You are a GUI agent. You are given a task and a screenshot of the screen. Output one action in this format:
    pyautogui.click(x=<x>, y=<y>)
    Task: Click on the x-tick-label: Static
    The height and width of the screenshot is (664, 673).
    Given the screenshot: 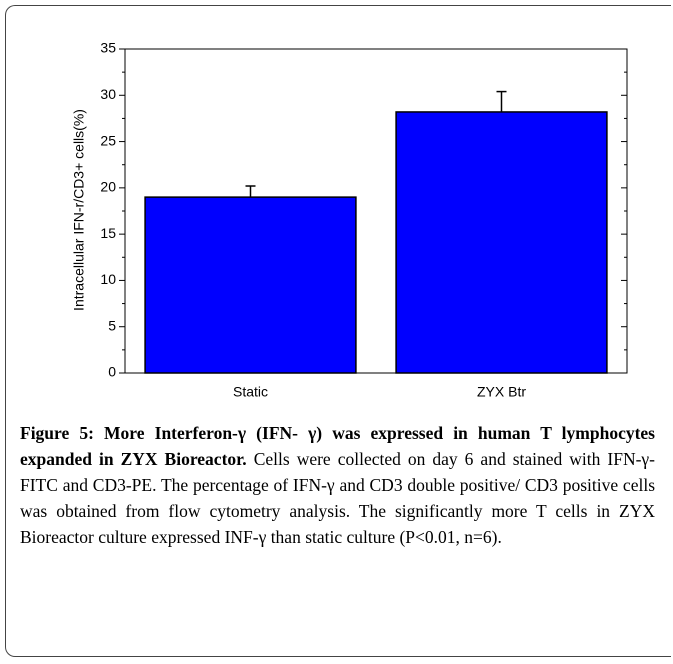 What is the action you would take?
    pyautogui.click(x=250, y=392)
    